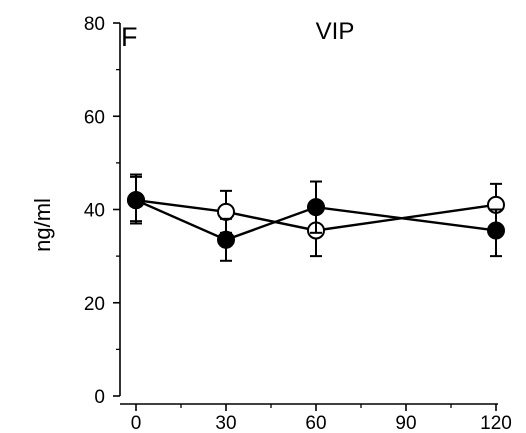 The height and width of the screenshot is (433, 526). I want to click on y-axis-label: ng/ml, so click(42, 225).